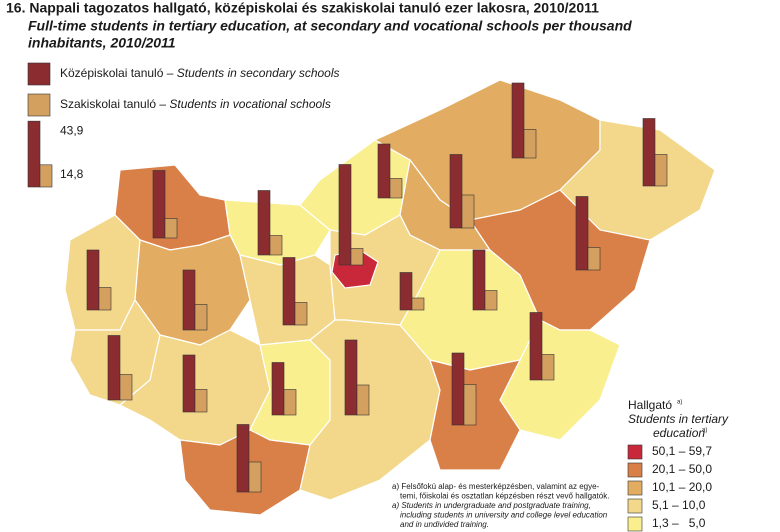  I want to click on legend-label-hu: Középiskolai tanuló –, so click(118, 73).